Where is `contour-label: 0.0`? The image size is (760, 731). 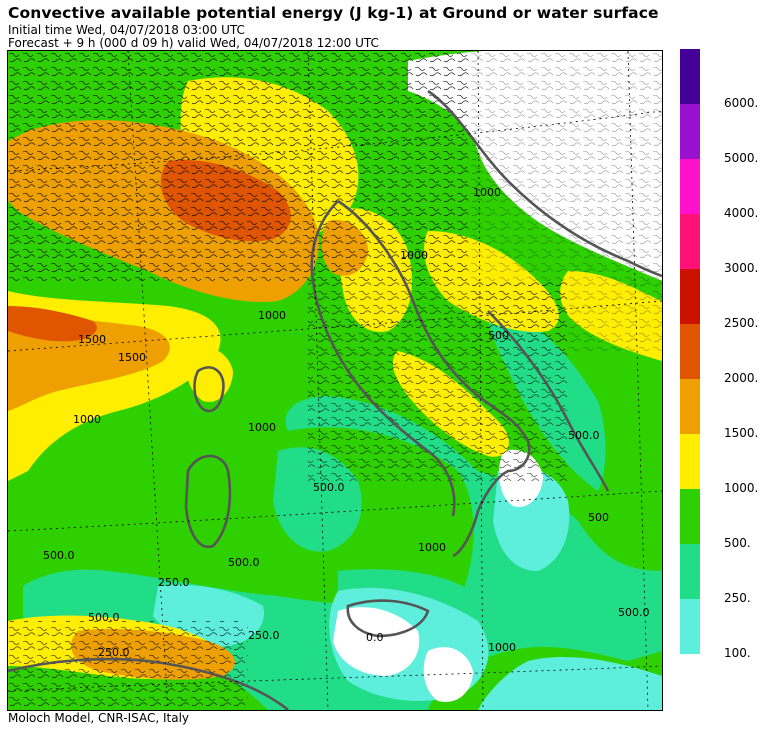 contour-label: 0.0 is located at coordinates (375, 637).